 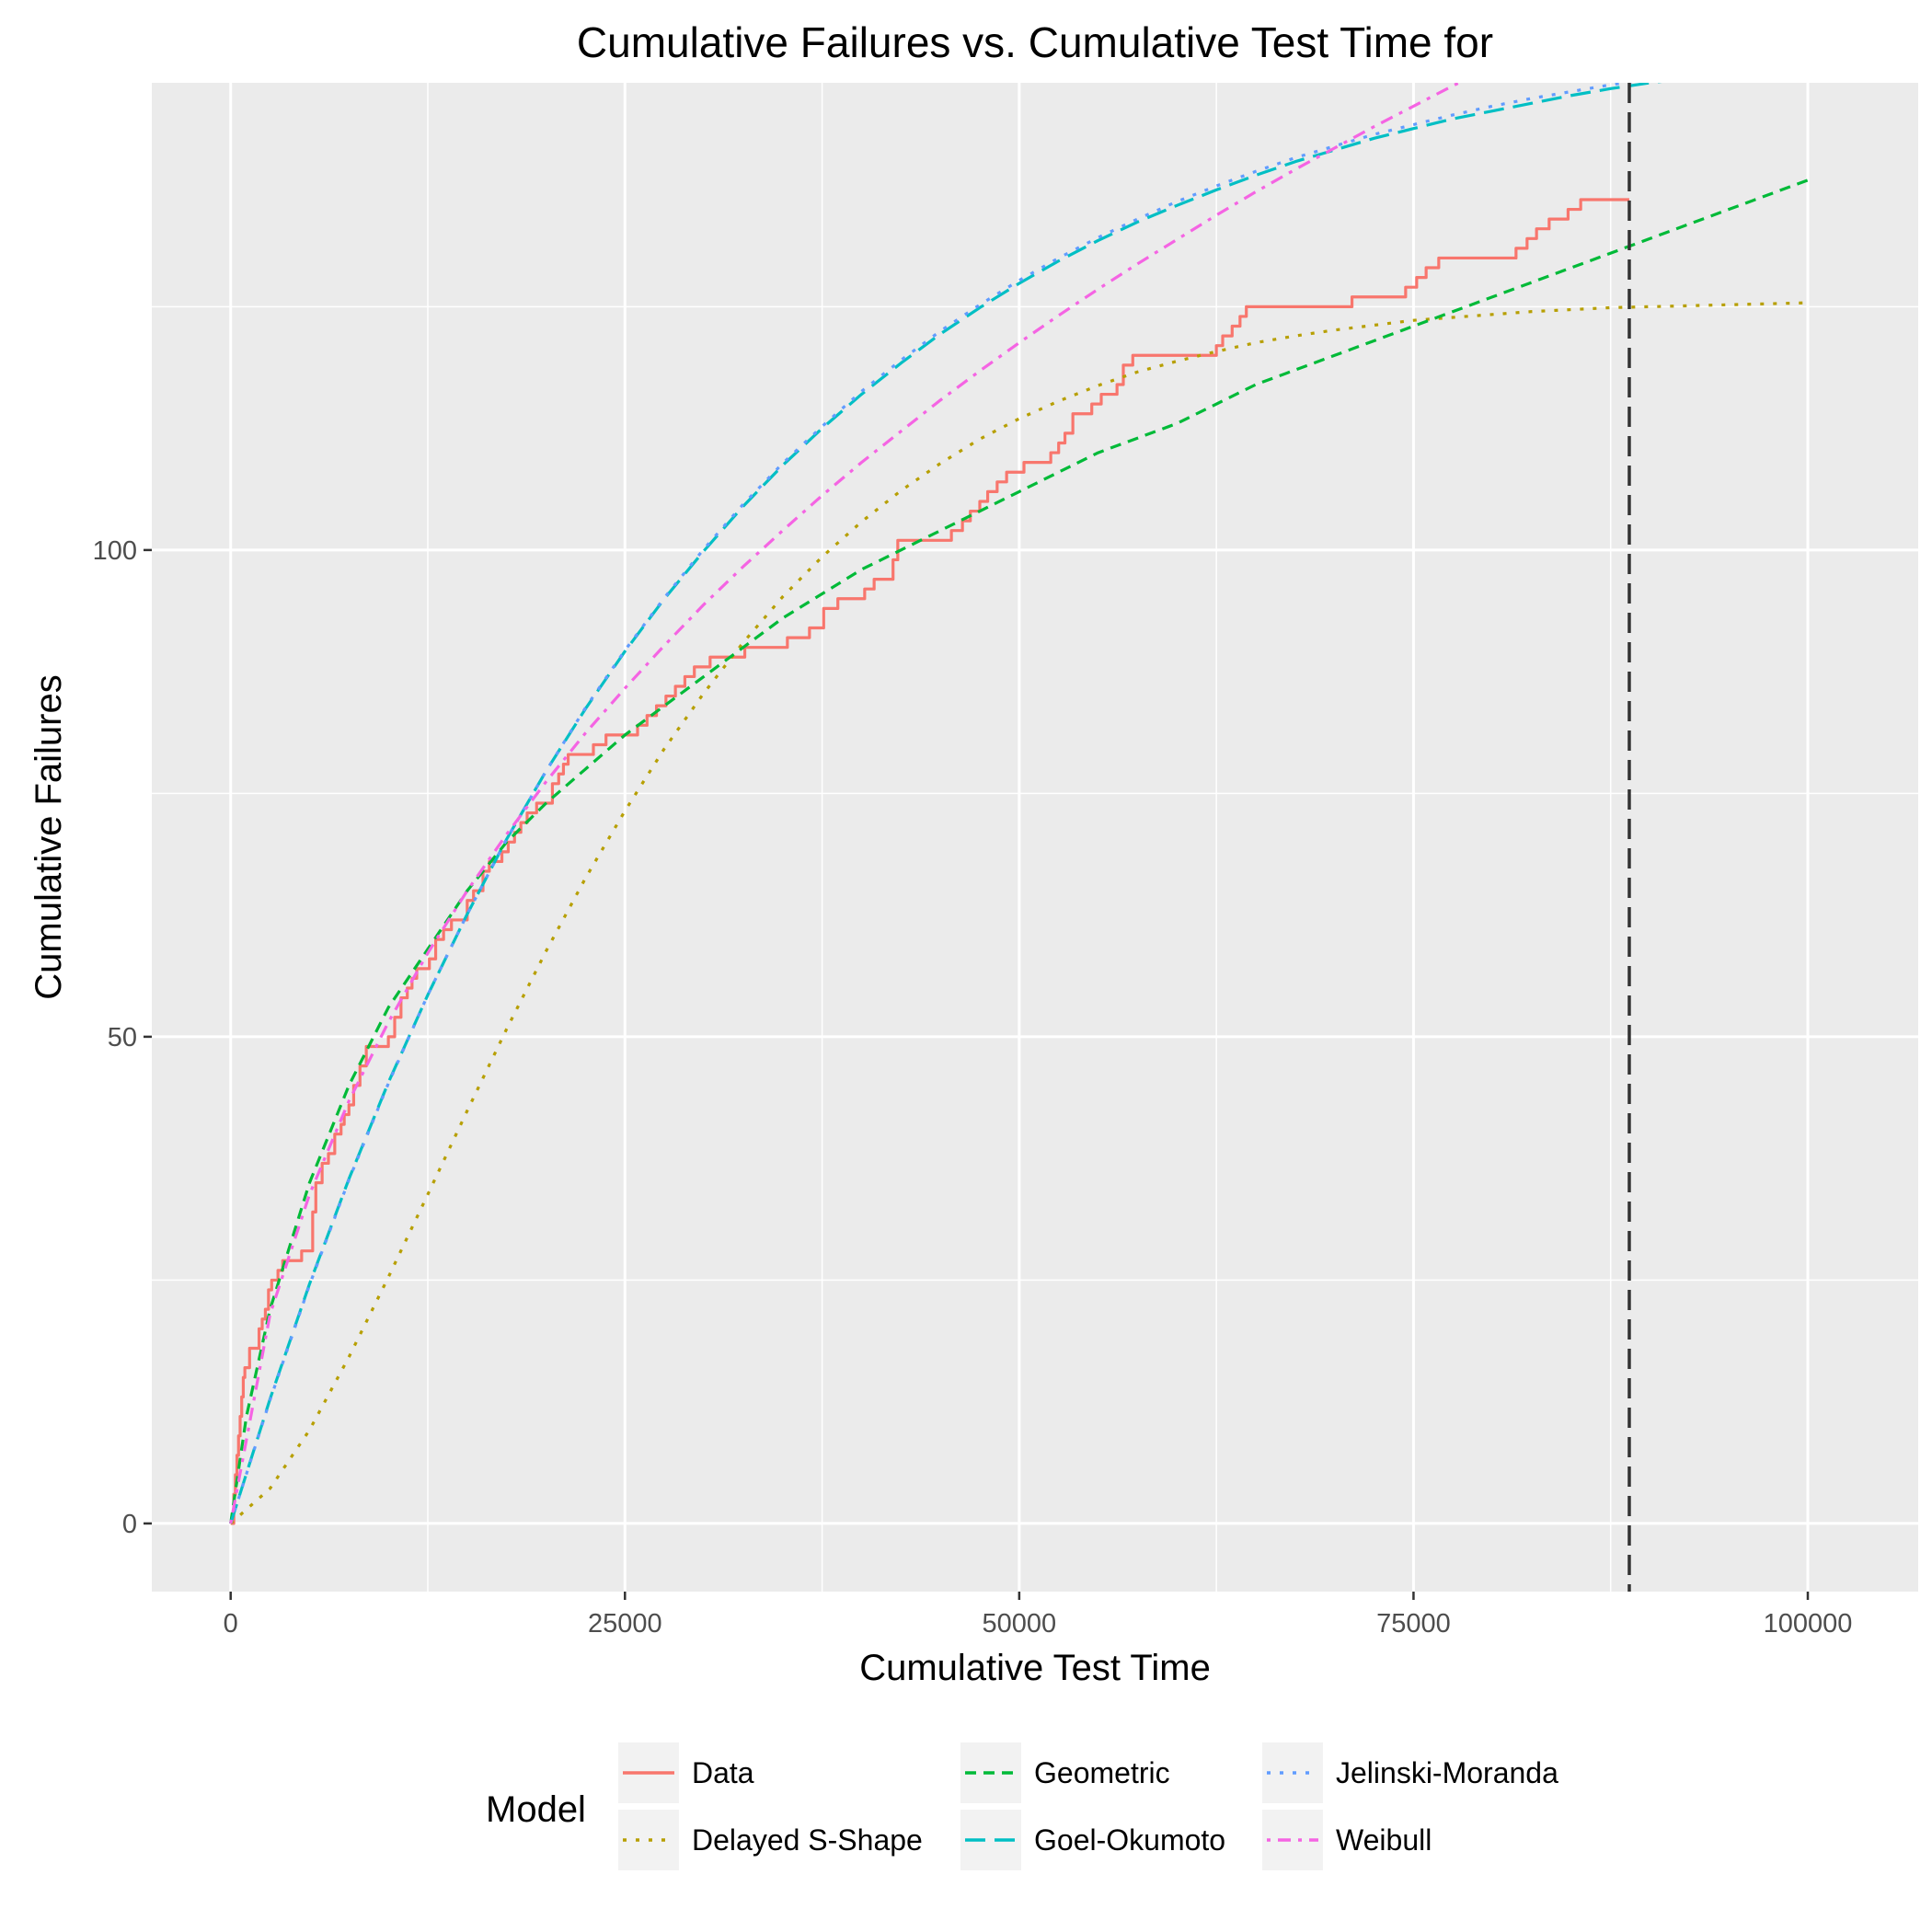 I want to click on legend-item-delayed-s-shape: Delayed S-Shape, so click(x=770, y=1840).